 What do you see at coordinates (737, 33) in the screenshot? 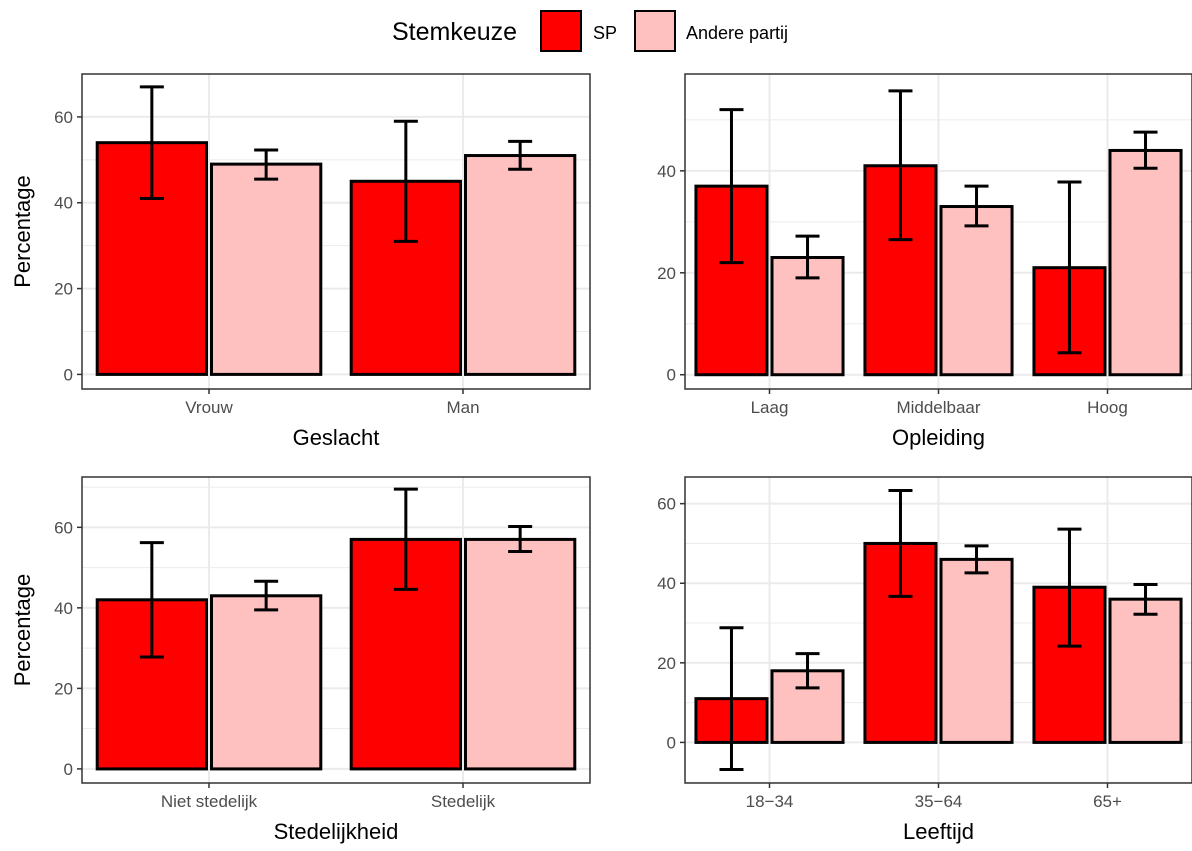
I see `legend-label-andere-partij: Andere partij` at bounding box center [737, 33].